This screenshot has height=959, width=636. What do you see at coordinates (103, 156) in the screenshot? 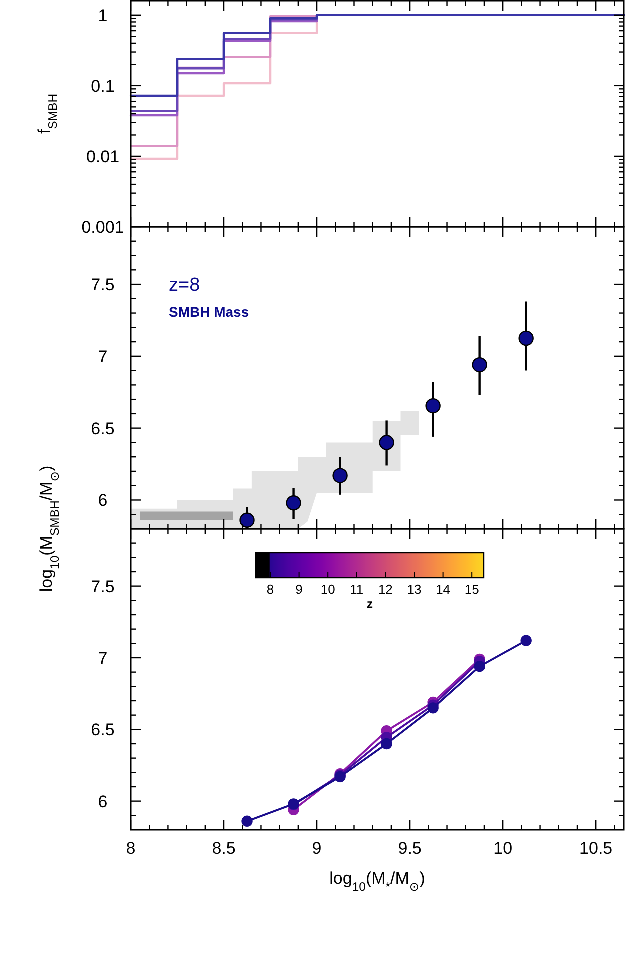
I see `y-tick-label: 0.01` at bounding box center [103, 156].